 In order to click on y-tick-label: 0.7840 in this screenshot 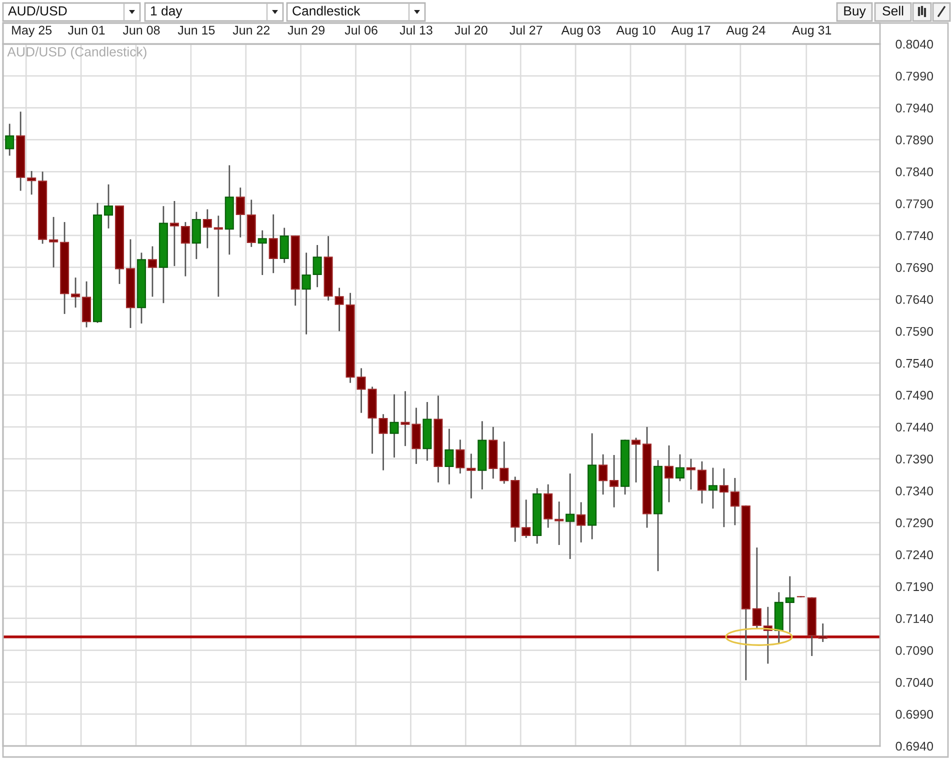, I will do `click(915, 171)`.